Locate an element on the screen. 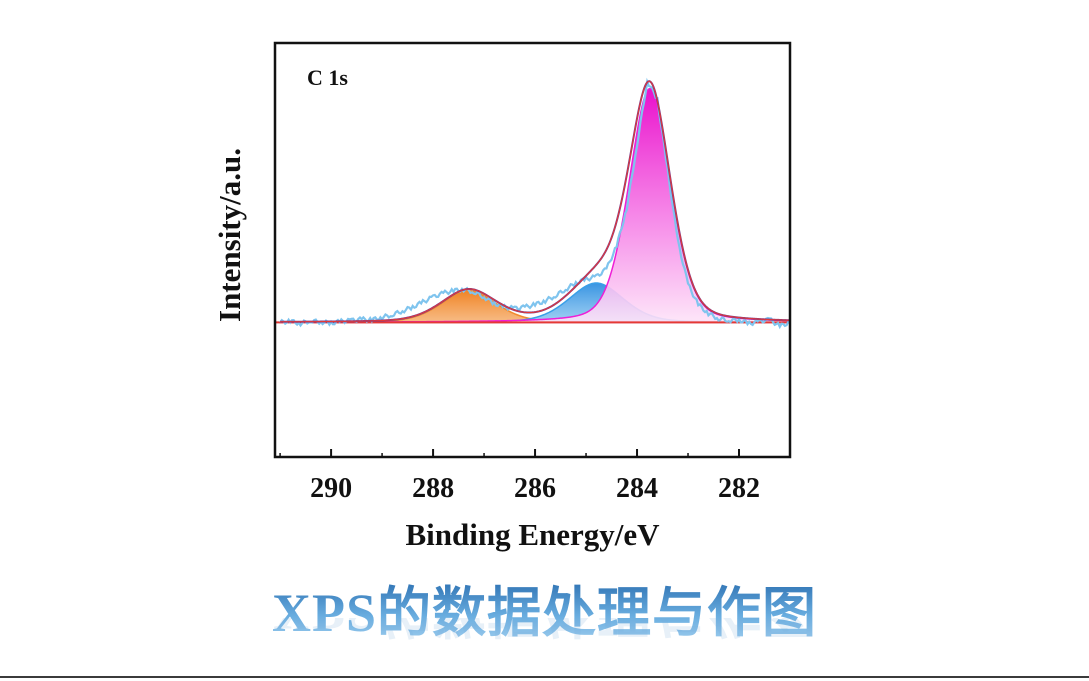  panel-label: C 1s is located at coordinates (327, 77).